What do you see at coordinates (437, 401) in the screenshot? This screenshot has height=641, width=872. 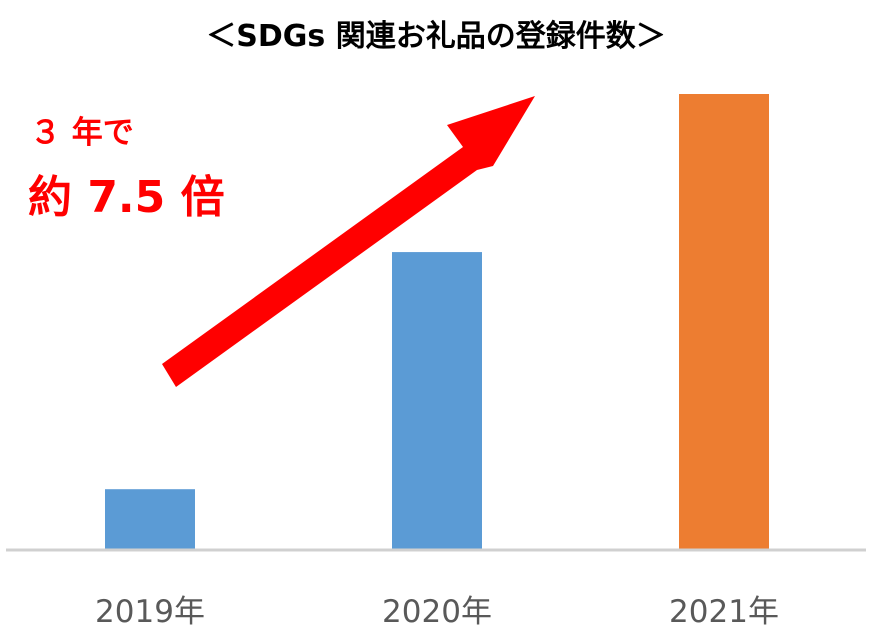 I see `bar-2020` at bounding box center [437, 401].